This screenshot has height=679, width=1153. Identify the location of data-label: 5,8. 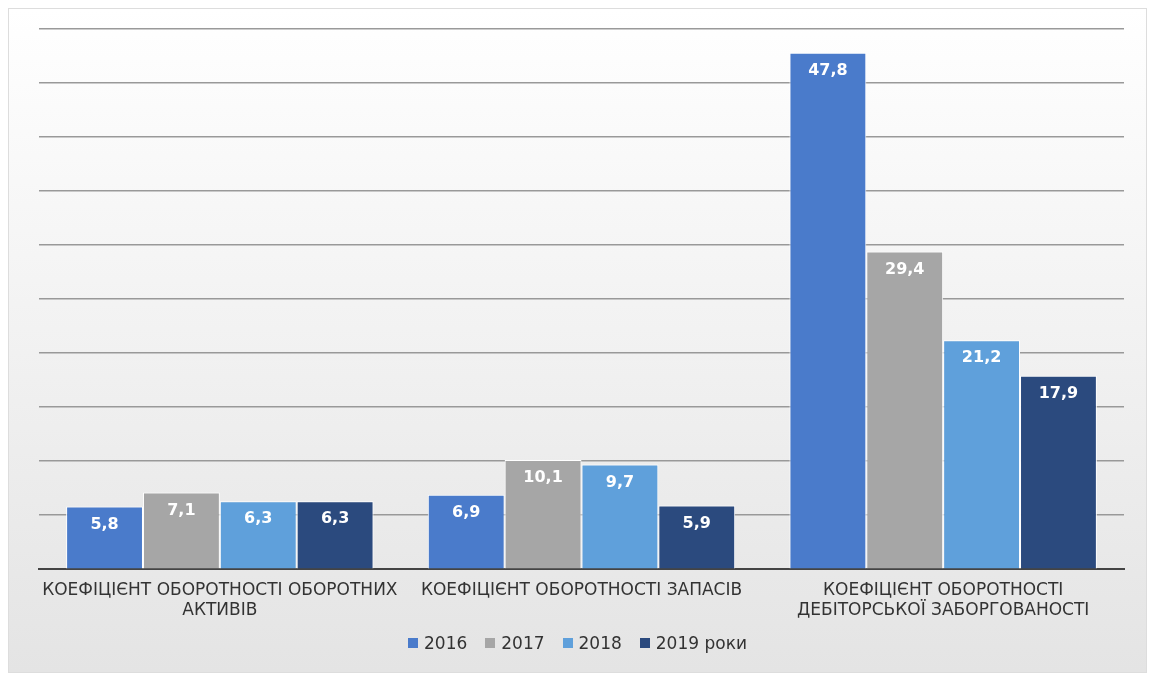
(104, 523).